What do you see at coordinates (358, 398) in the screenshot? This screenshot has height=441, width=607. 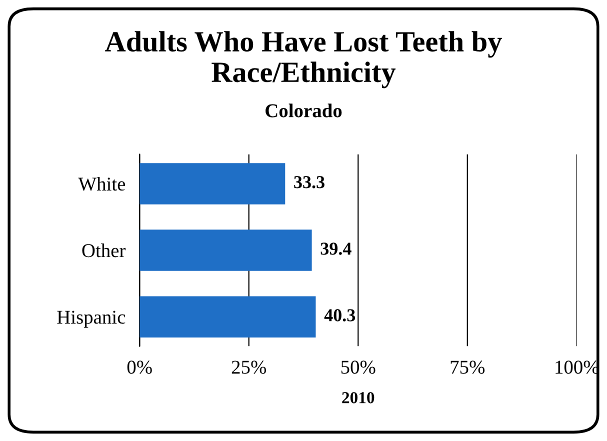 I see `x-axis-title: 2010` at bounding box center [358, 398].